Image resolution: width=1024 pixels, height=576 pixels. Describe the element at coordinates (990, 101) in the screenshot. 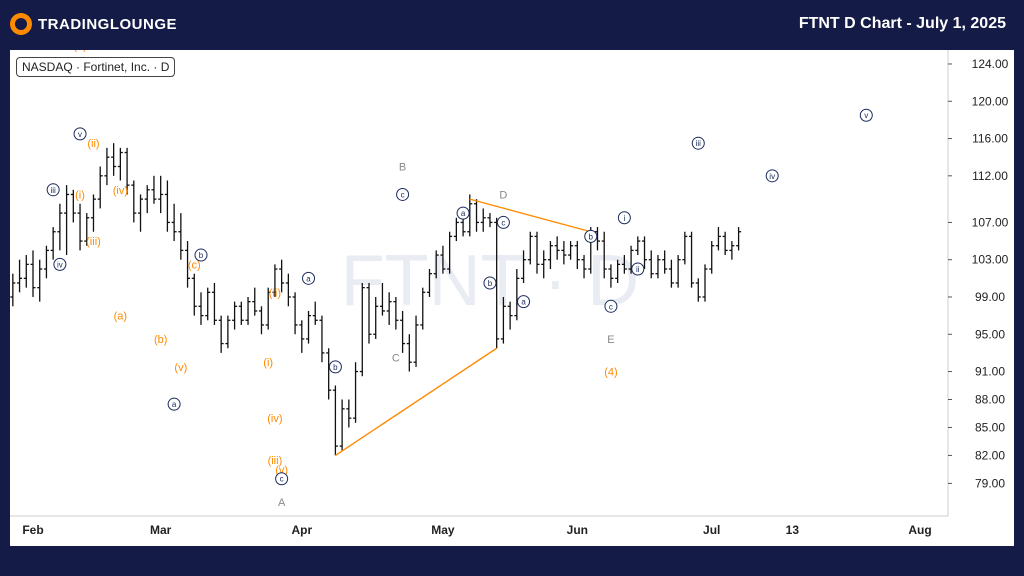

I see `price-tick-label: 120.00` at that location.